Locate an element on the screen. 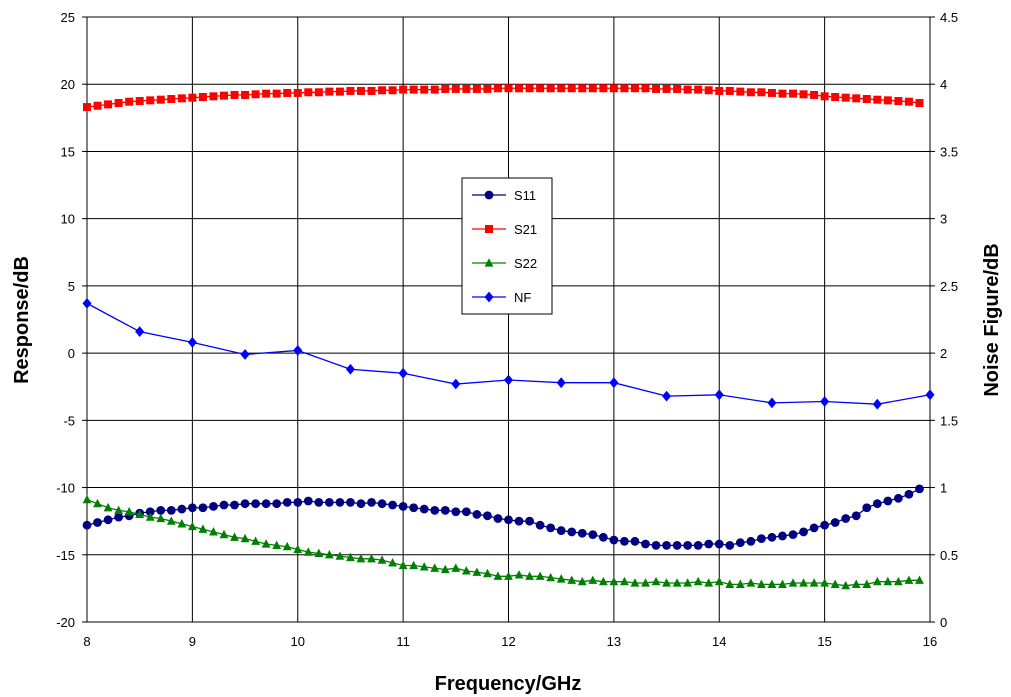 Image resolution: width=1011 pixels, height=697 pixels. series-nf is located at coordinates (508, 353).